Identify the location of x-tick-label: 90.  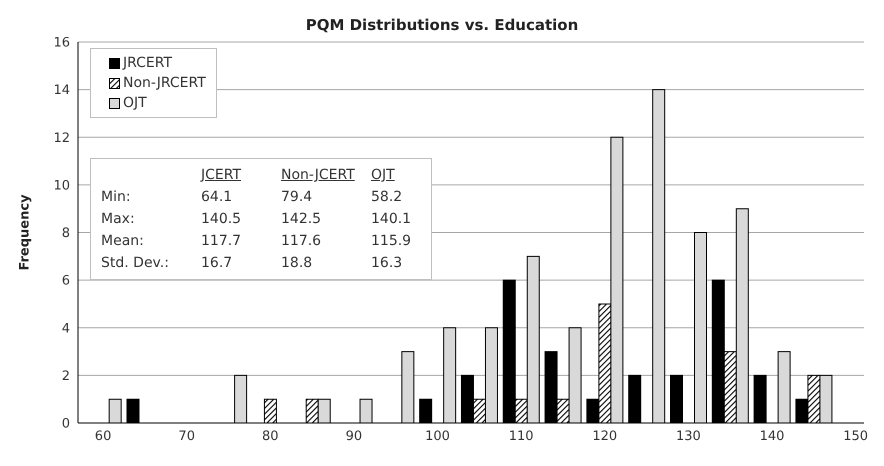
(354, 436).